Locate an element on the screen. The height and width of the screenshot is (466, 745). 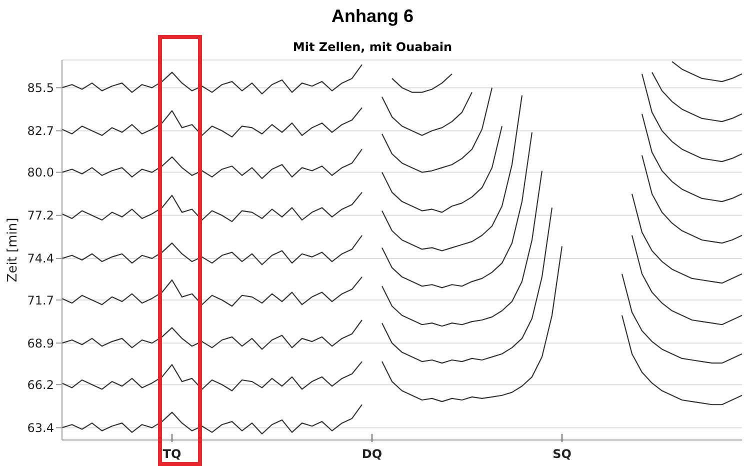
y-tick-label: 68.9 is located at coordinates (40, 343).